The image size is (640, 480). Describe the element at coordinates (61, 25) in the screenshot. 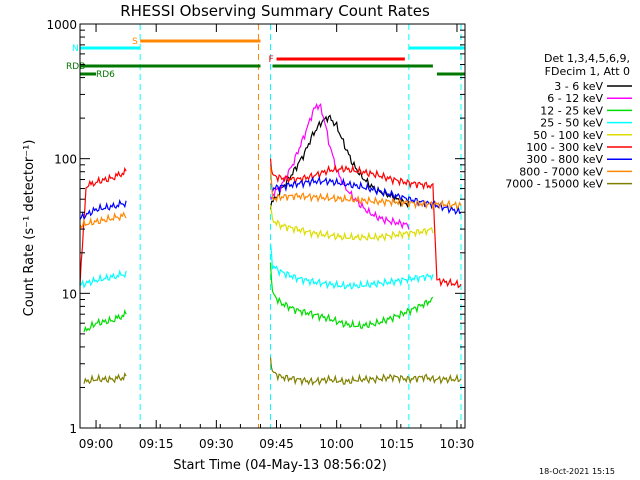

I see `y-tick-label-3: 1000` at that location.